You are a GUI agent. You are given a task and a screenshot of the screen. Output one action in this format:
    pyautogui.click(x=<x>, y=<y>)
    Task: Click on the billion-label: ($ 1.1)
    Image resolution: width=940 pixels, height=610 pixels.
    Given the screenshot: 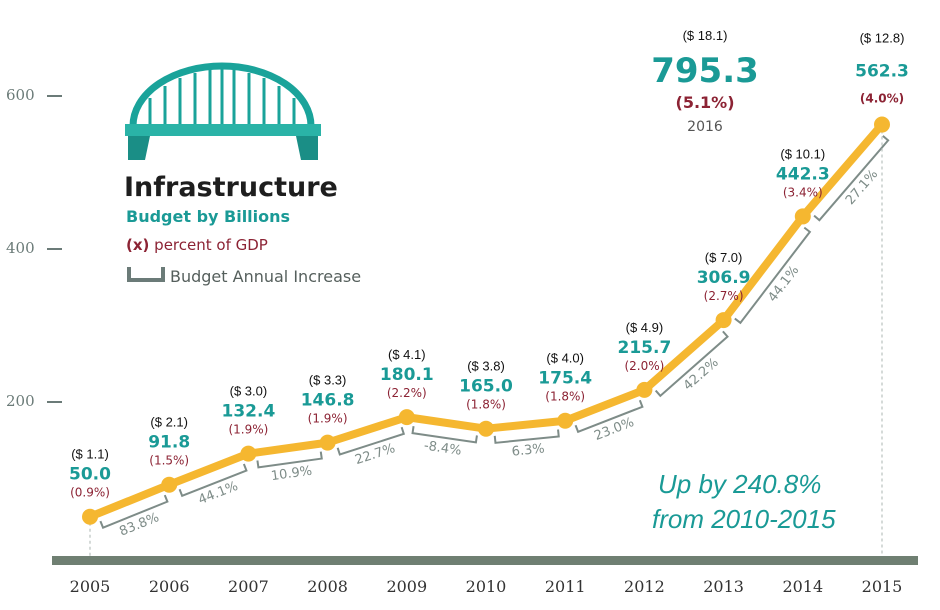 What is the action you would take?
    pyautogui.click(x=90, y=454)
    